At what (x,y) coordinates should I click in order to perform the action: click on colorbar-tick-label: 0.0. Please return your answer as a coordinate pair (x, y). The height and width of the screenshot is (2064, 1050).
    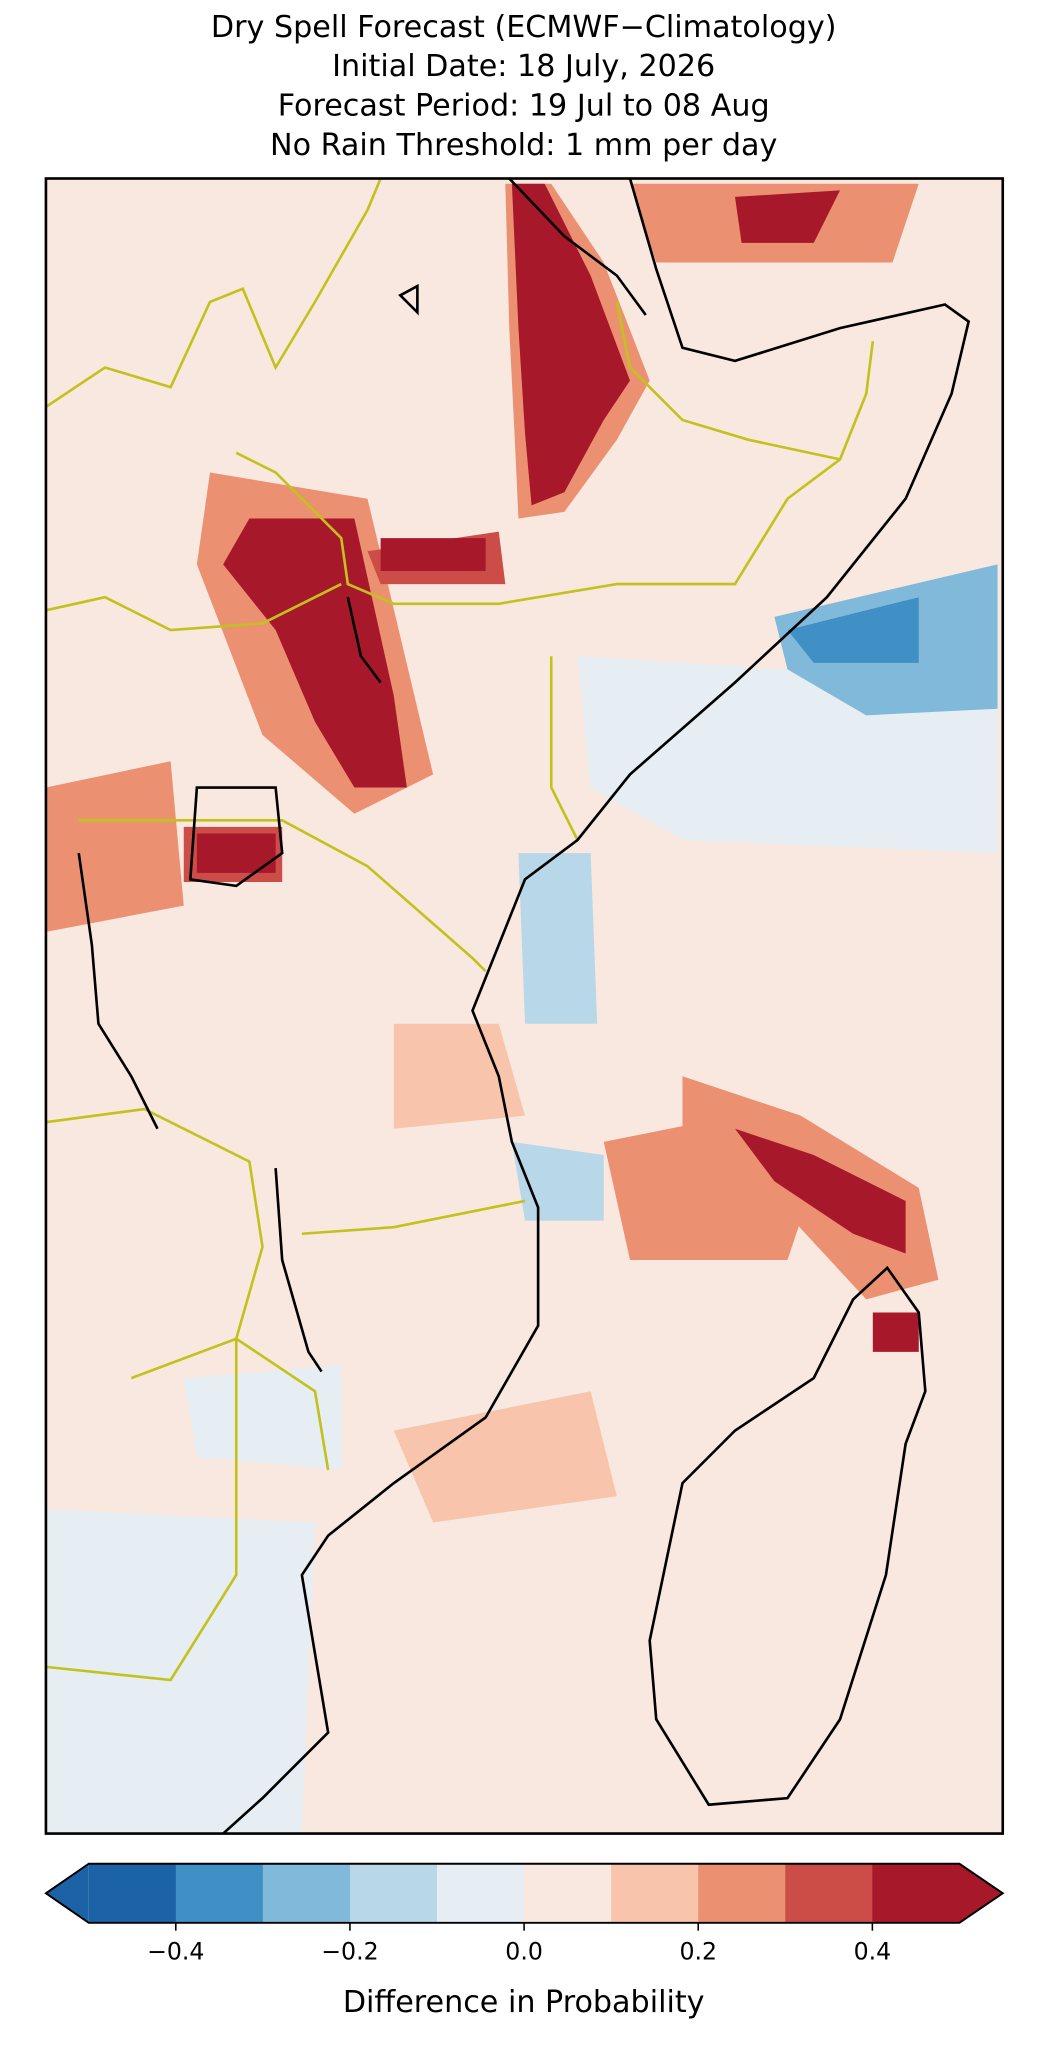
    Looking at the image, I should click on (524, 1952).